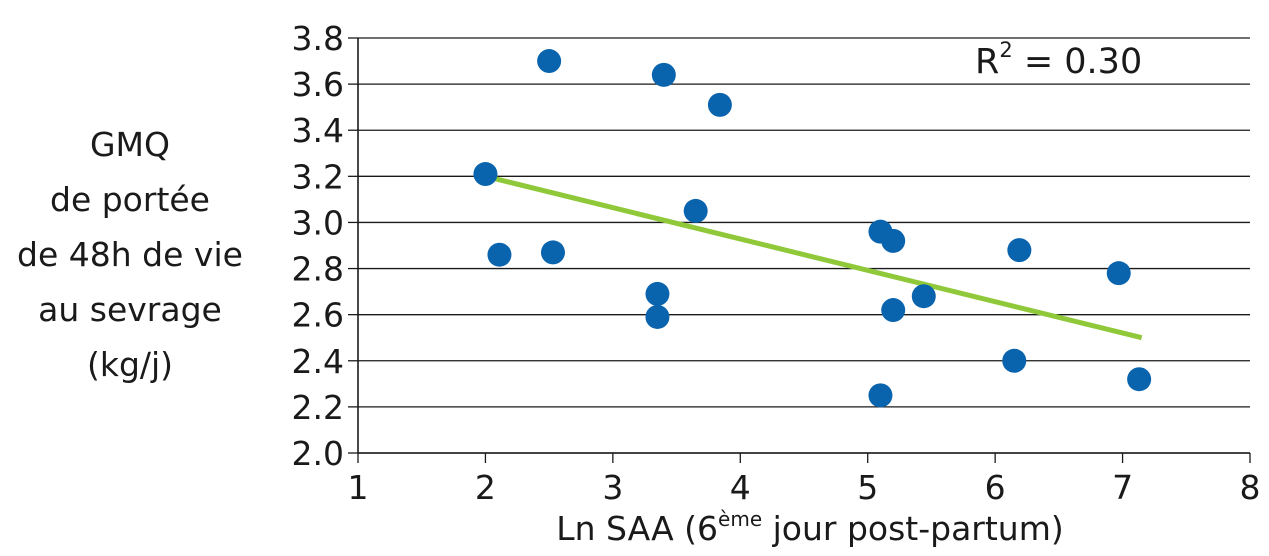 The height and width of the screenshot is (556, 1269). I want to click on y-tick-label-5: 3.0, so click(318, 222).